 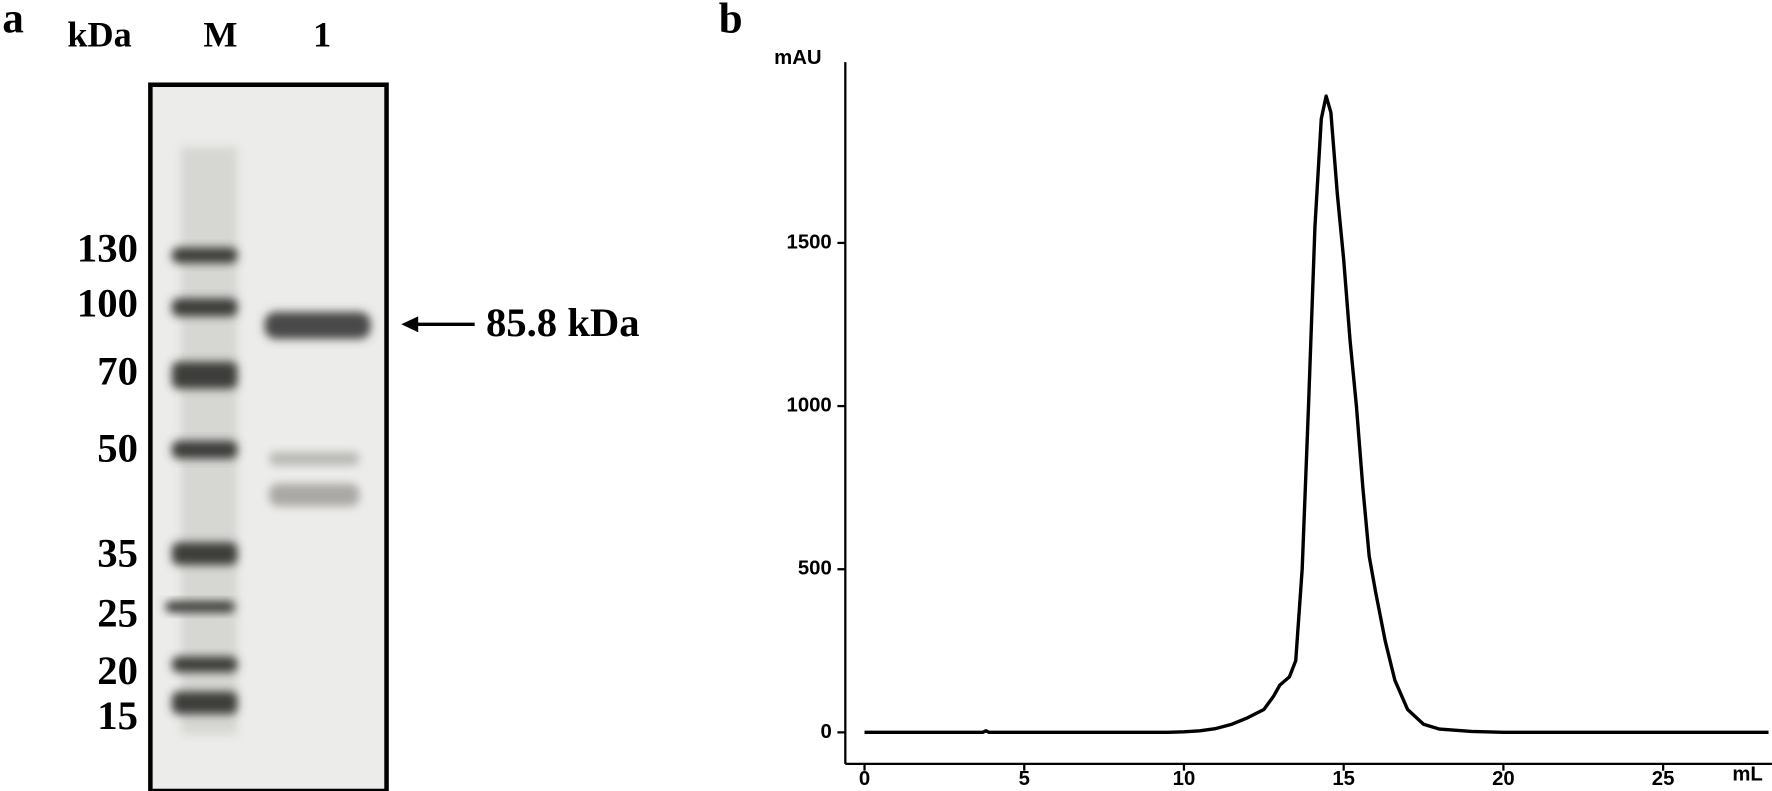 I want to click on panel-label: a, so click(x=12, y=21).